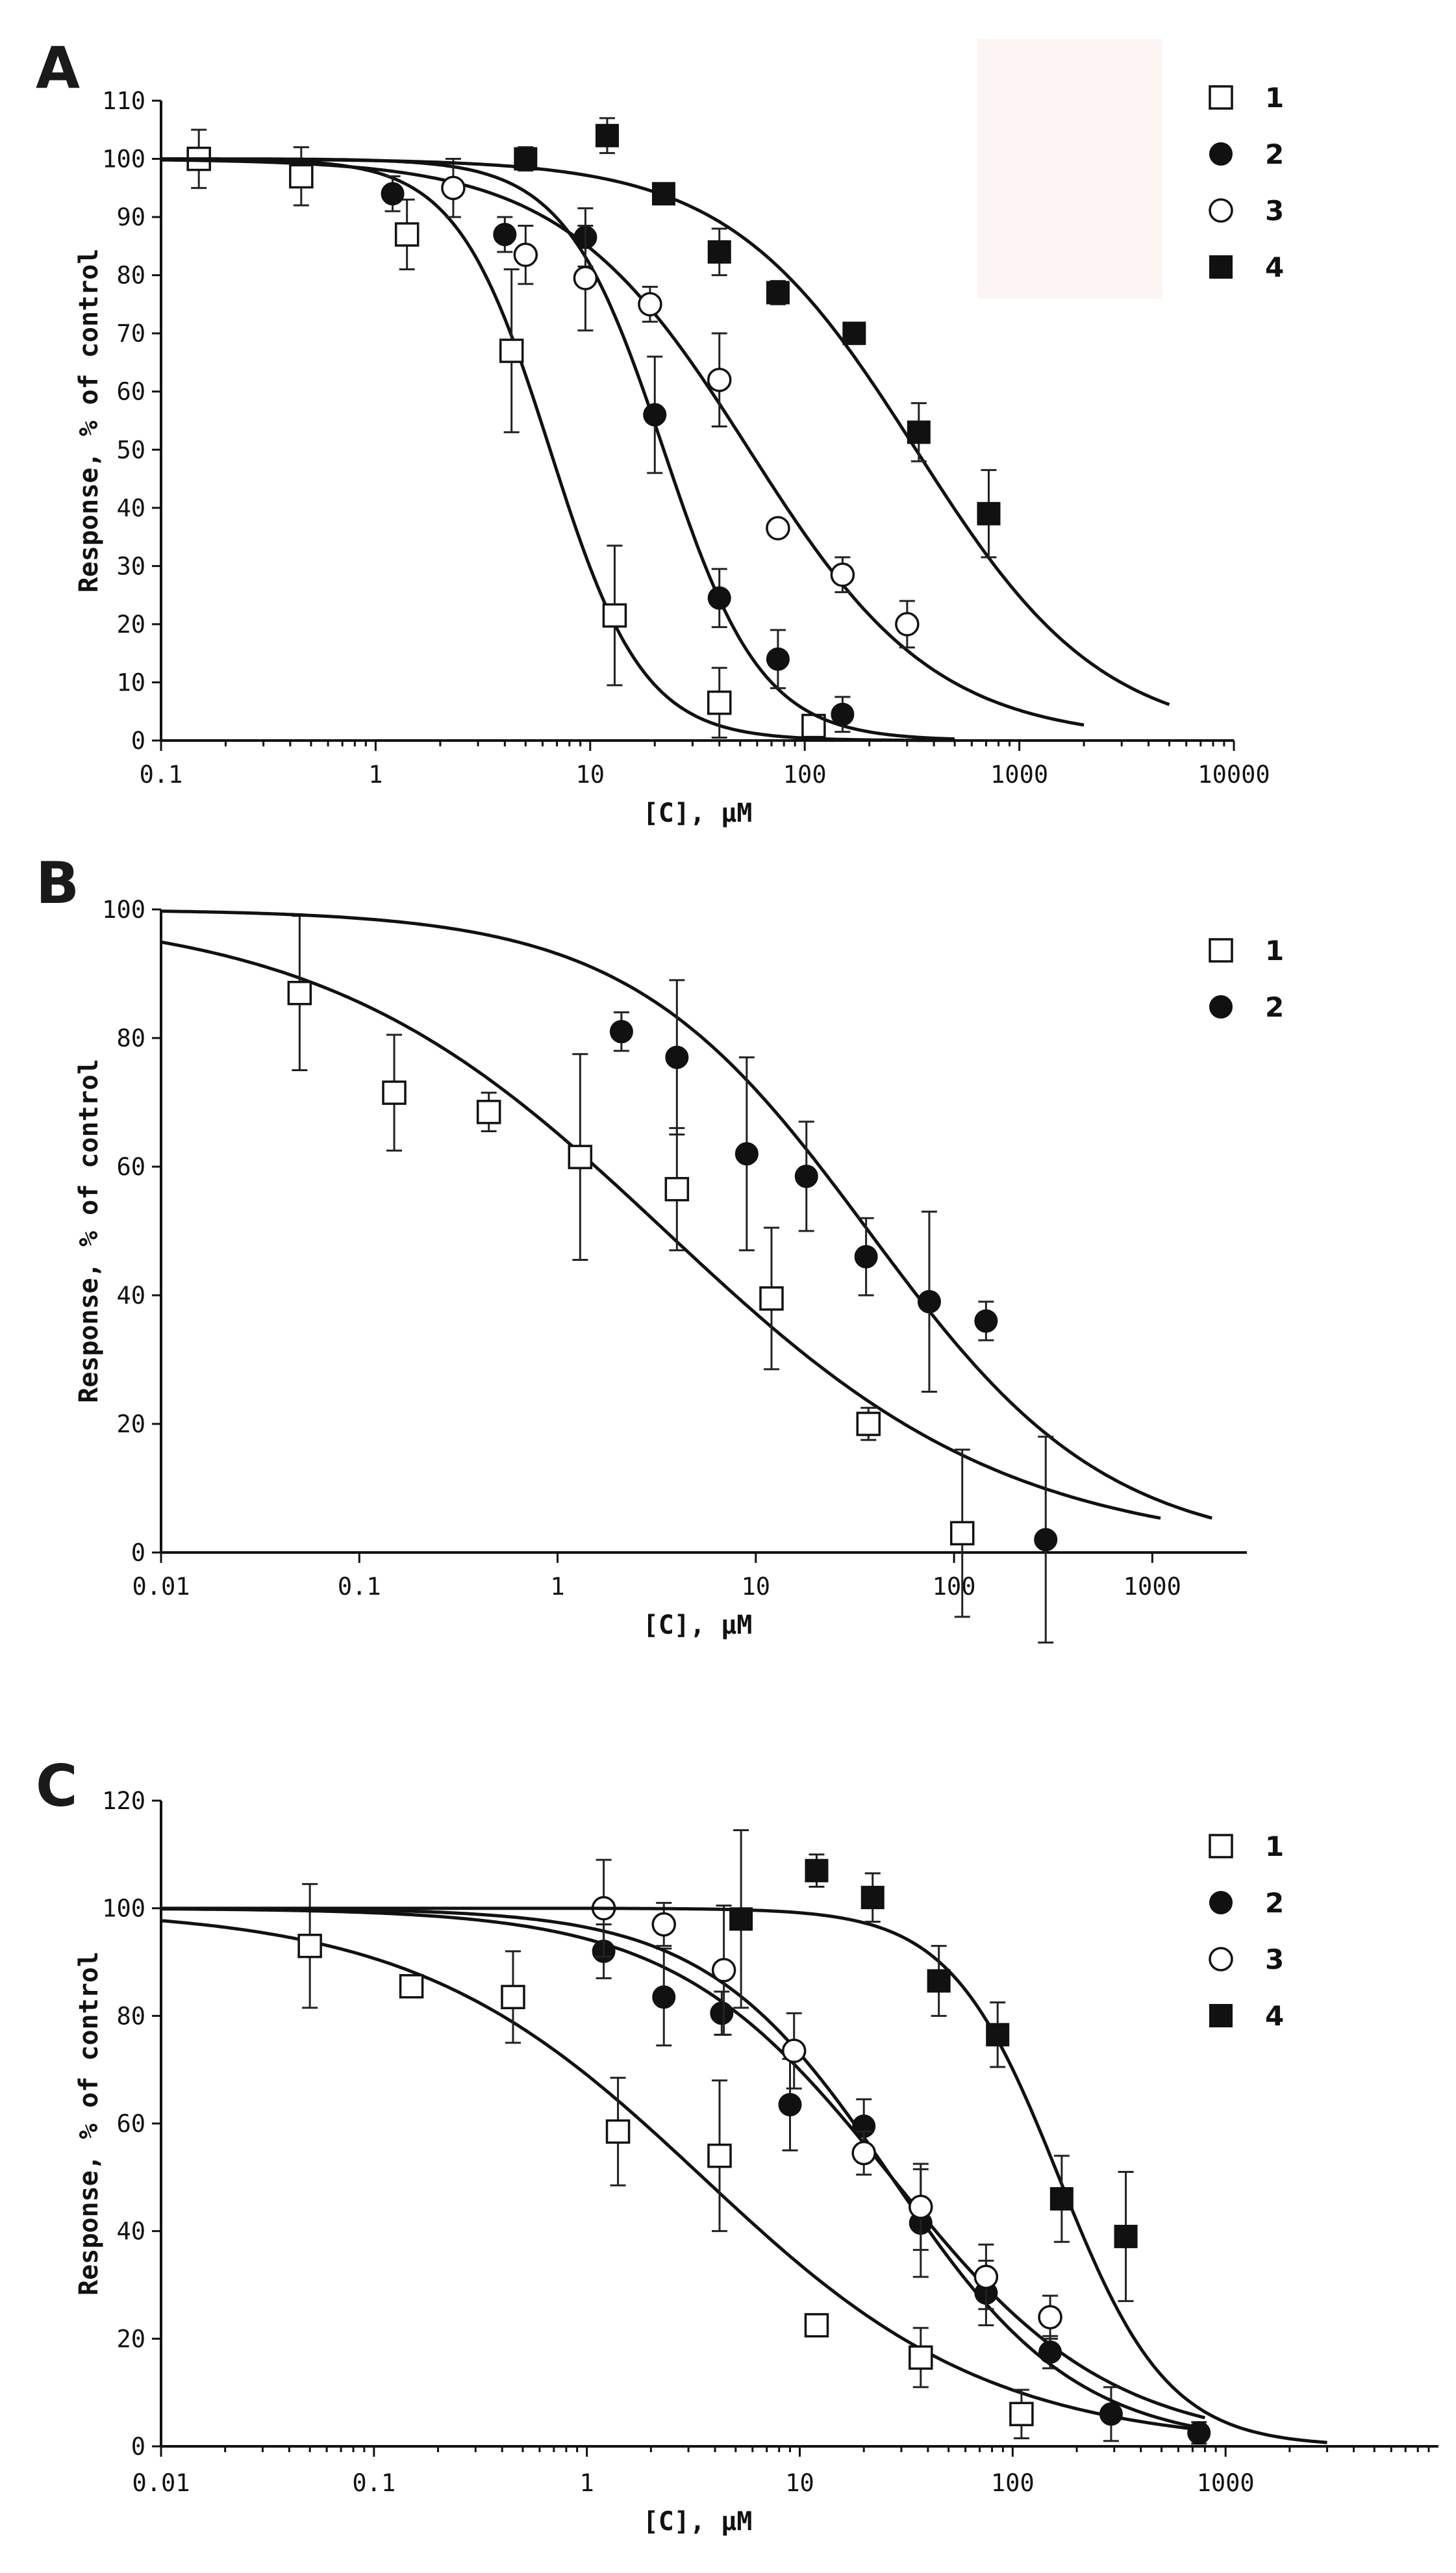 The image size is (1456, 2573). What do you see at coordinates (1246, 267) in the screenshot?
I see `legend-entry-a-4: 4` at bounding box center [1246, 267].